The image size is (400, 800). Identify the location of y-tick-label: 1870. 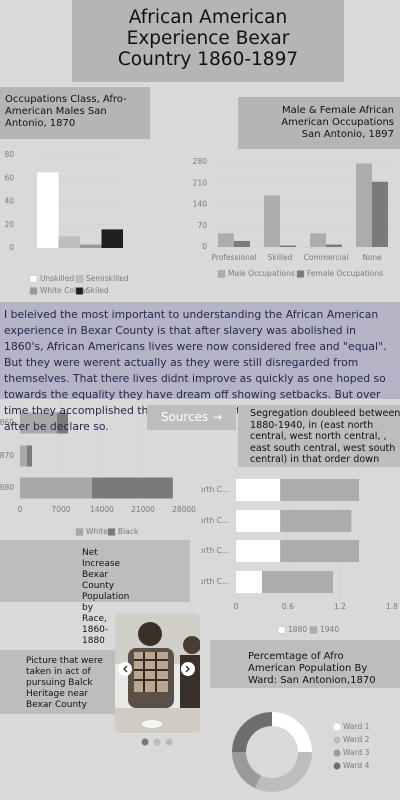
(7, 455).